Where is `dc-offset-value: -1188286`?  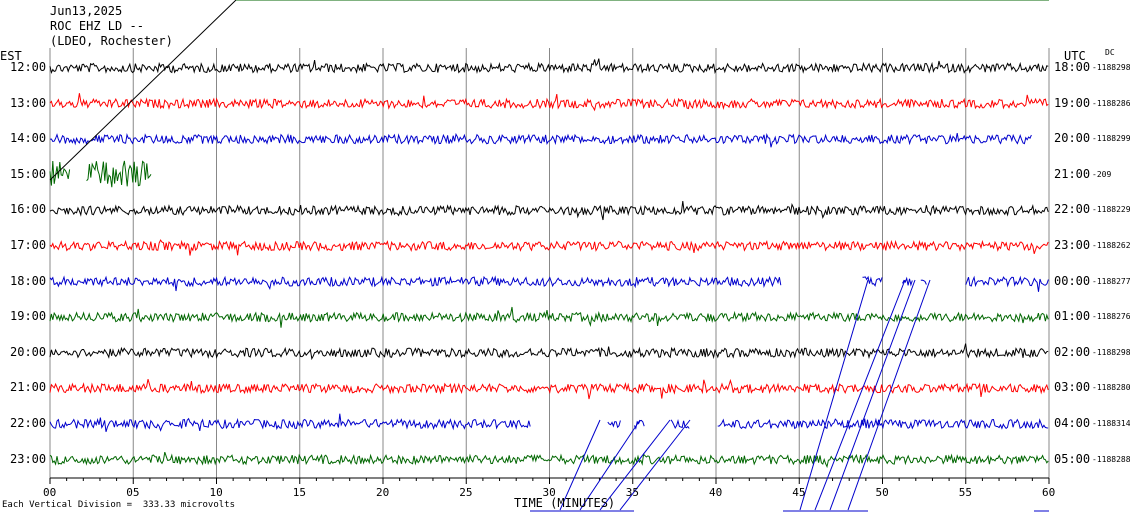
dc-offset-value: -1188286 is located at coordinates (1111, 103).